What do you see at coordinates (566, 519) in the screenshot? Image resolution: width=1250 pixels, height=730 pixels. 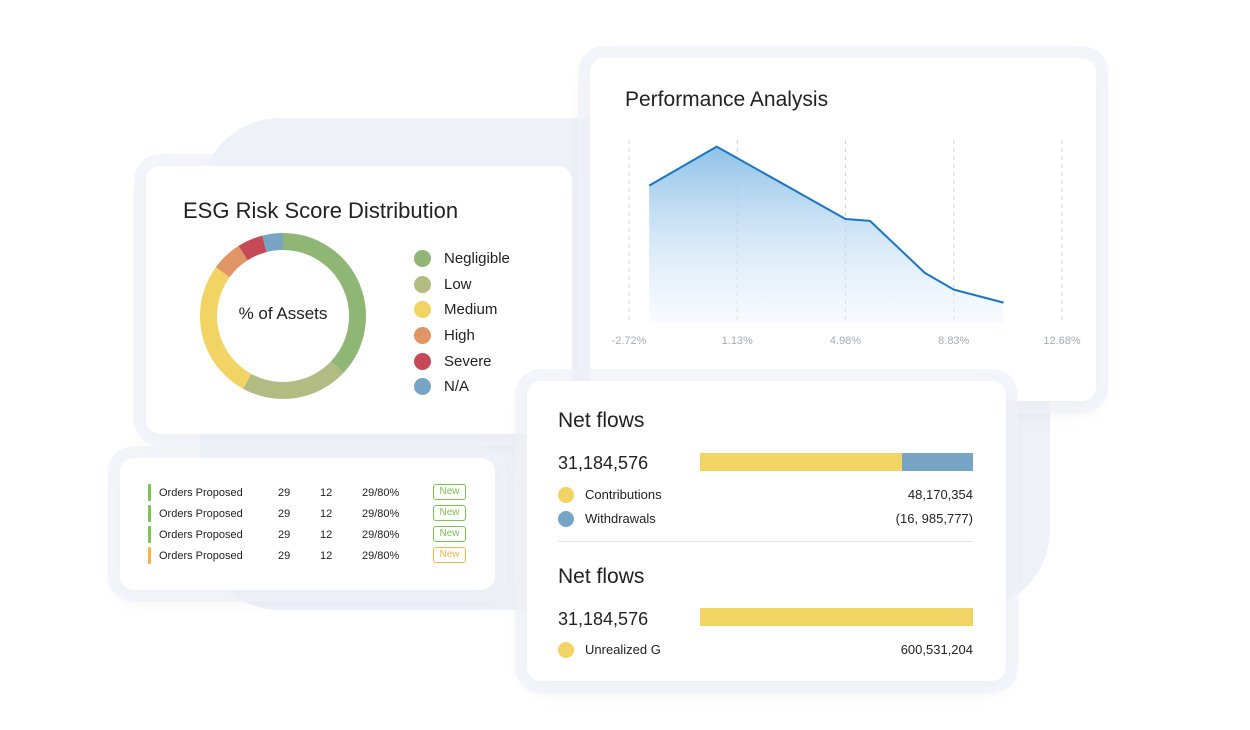 I see `withdrawals-dot-icon` at bounding box center [566, 519].